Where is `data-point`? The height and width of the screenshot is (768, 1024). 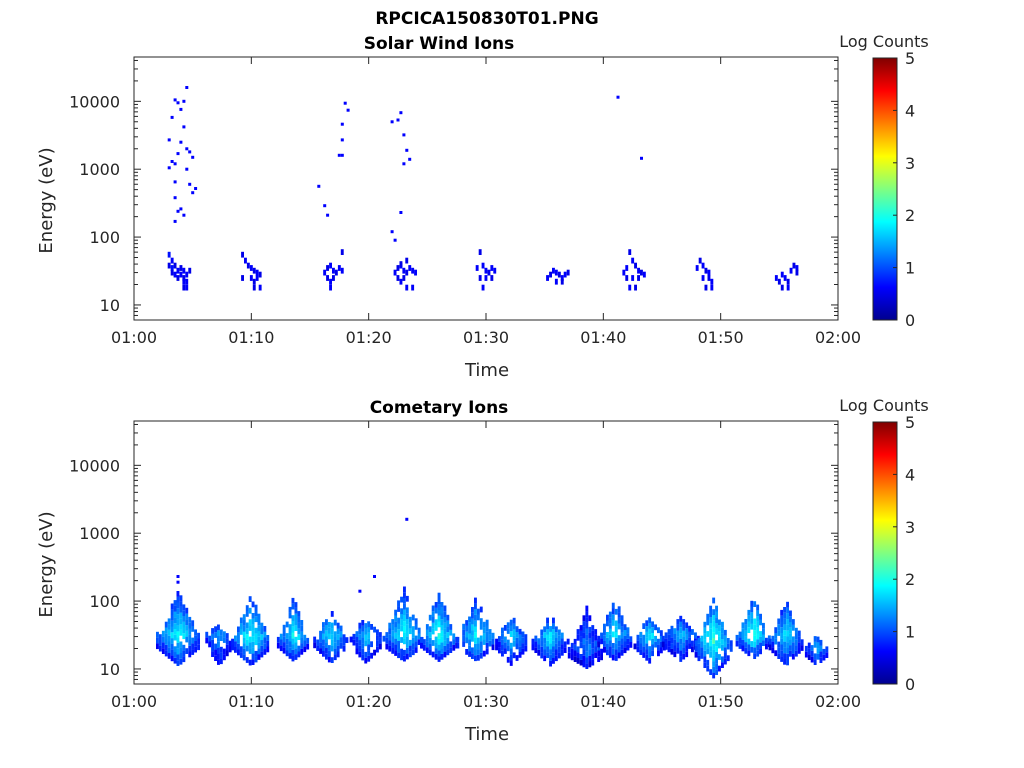 data-point is located at coordinates (175, 221).